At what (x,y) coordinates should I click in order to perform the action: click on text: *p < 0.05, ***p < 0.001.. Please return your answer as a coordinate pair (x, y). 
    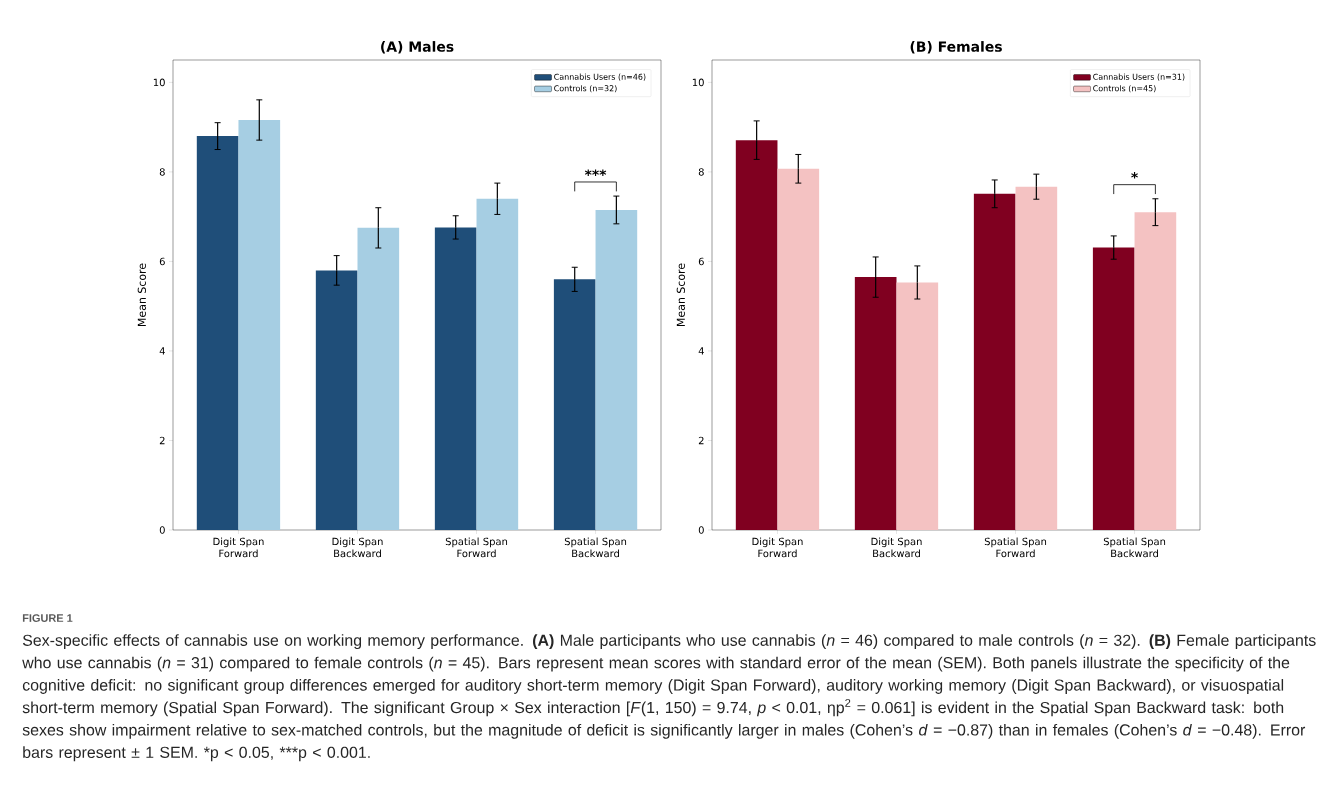
    Looking at the image, I should click on (286, 754).